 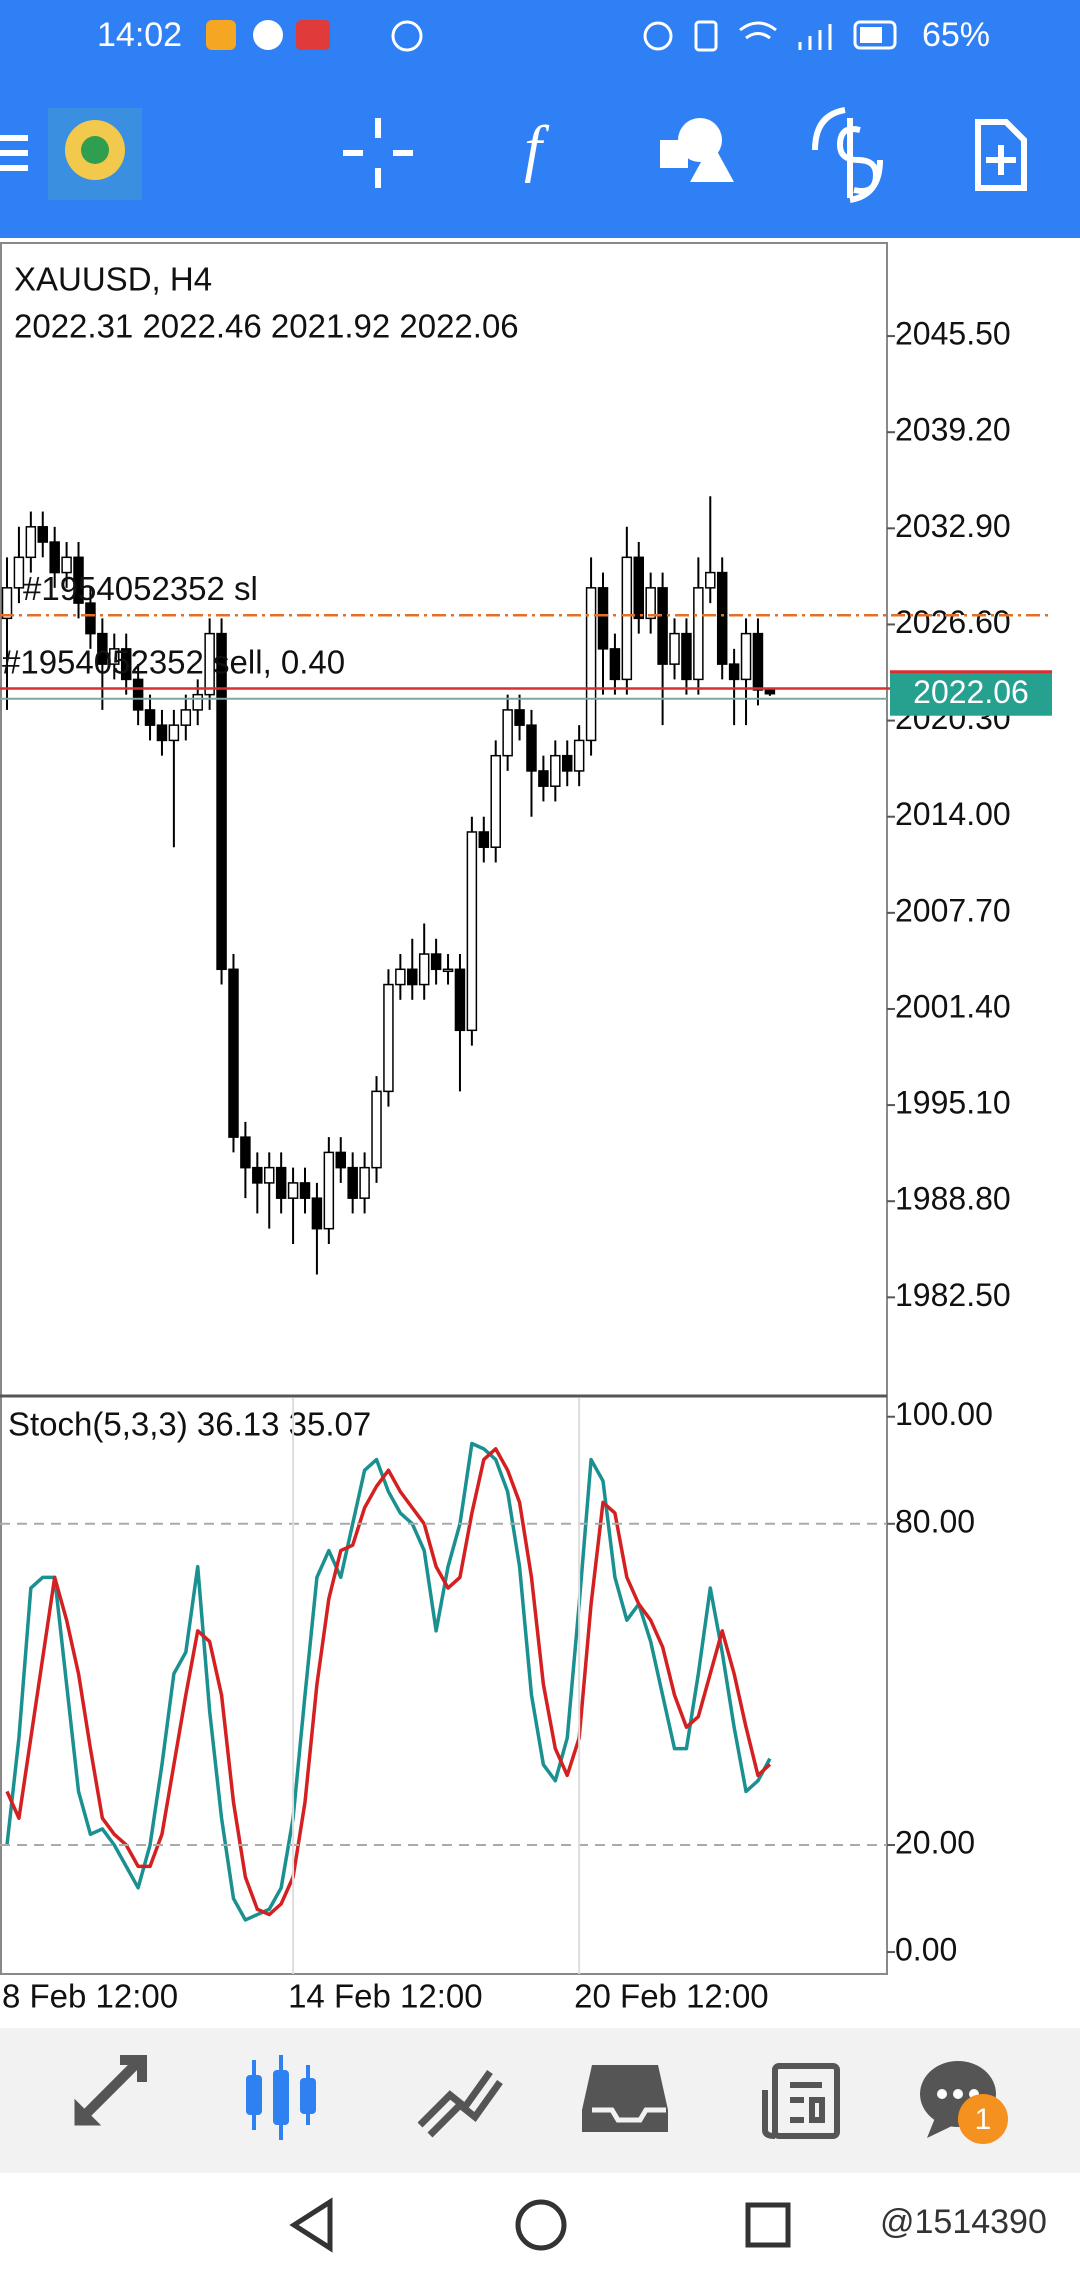 I want to click on chart-symbol: XAUUSD, H4, so click(x=113, y=279).